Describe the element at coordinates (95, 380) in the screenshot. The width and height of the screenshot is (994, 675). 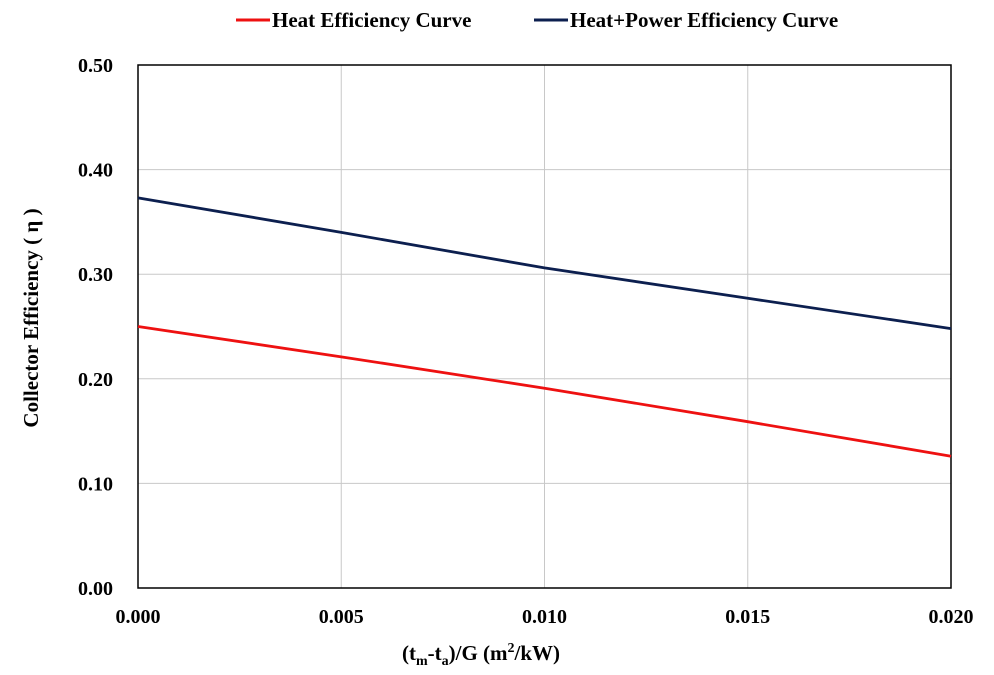
I see `y-tick-label: 0.20` at that location.